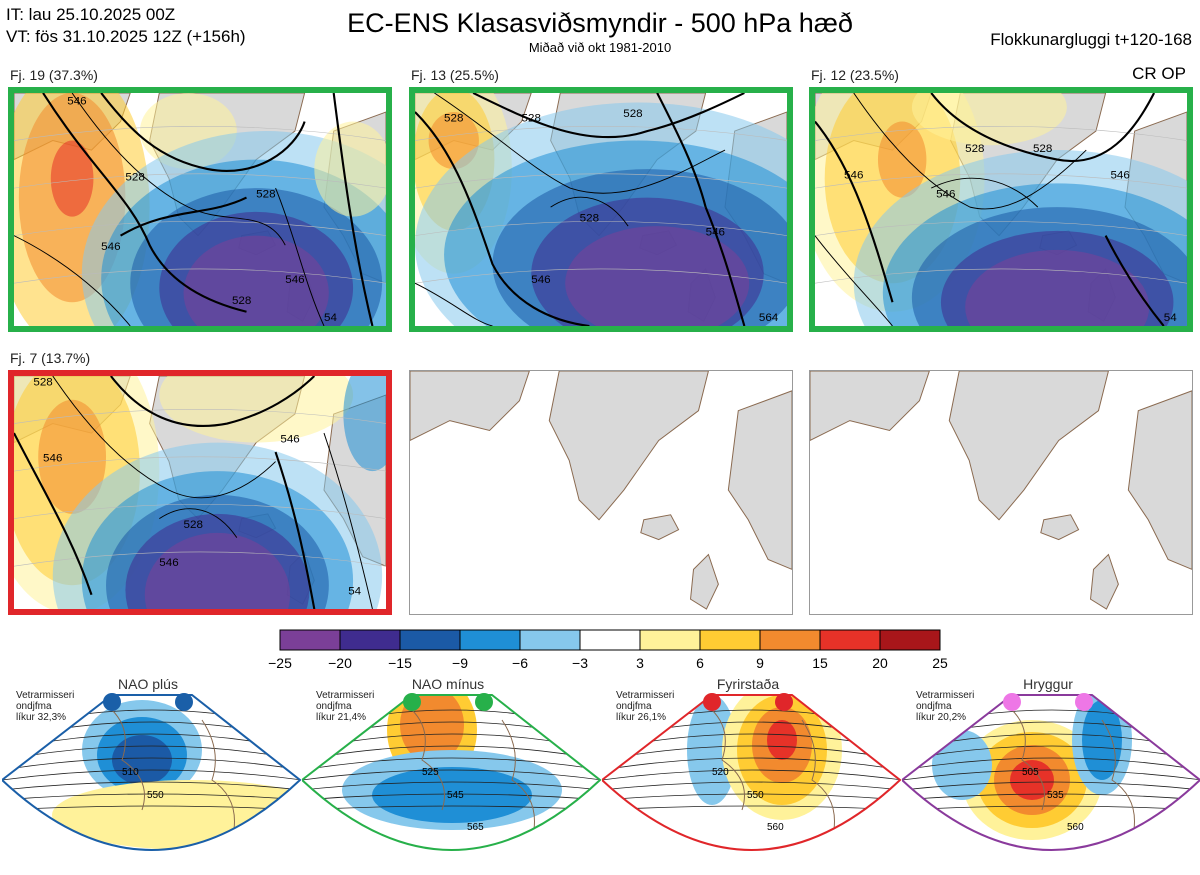  What do you see at coordinates (600, 47) in the screenshot?
I see `chart-subtitle: Miðað við okt 1981-2010` at bounding box center [600, 47].